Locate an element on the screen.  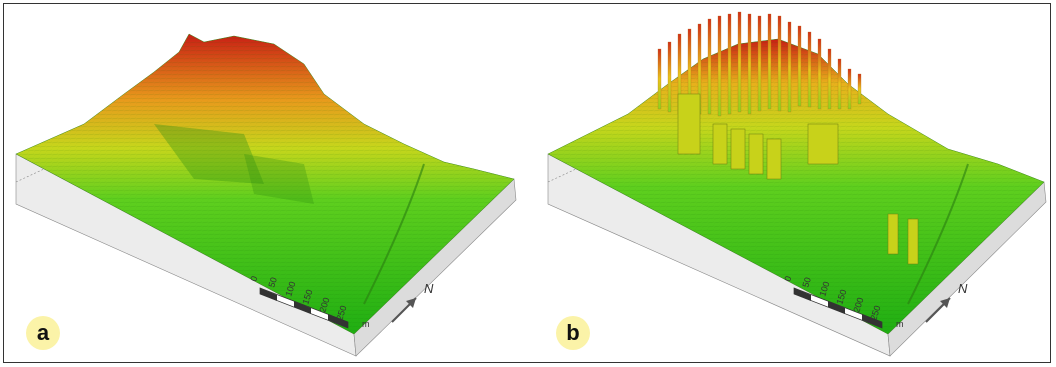
panel-label-a: a is located at coordinates (43, 333).